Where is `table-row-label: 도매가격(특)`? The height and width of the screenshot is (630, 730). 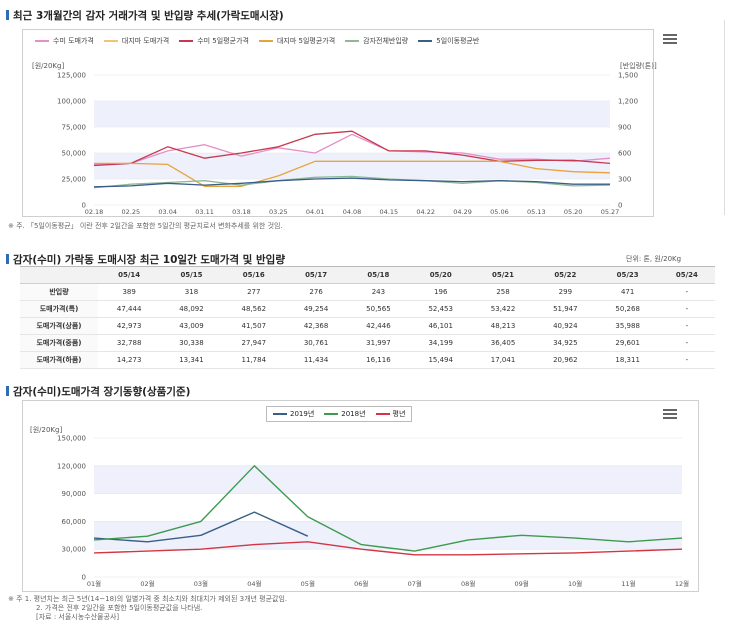
table-row-label: 도매가격(특) is located at coordinates (59, 309).